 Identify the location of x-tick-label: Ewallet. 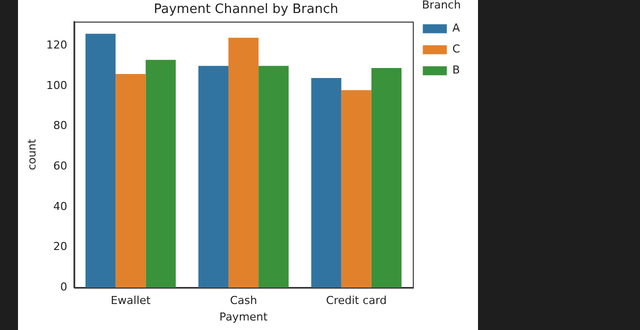
(131, 301).